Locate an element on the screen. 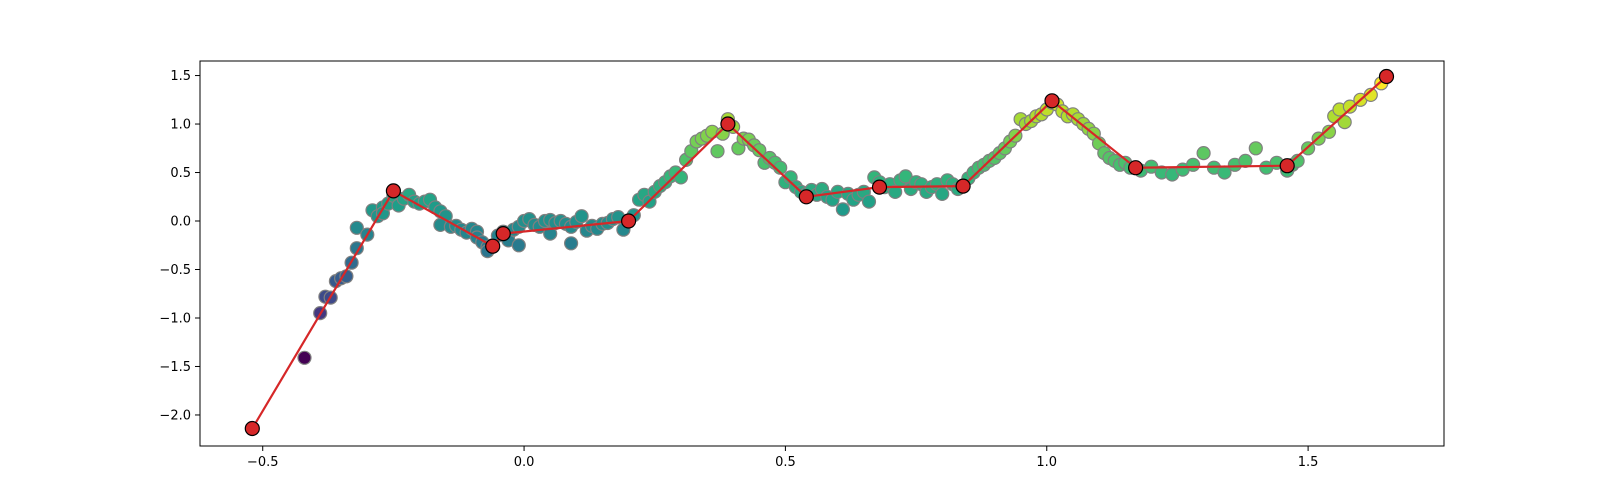  y-tick-label: −1.5 is located at coordinates (175, 367).